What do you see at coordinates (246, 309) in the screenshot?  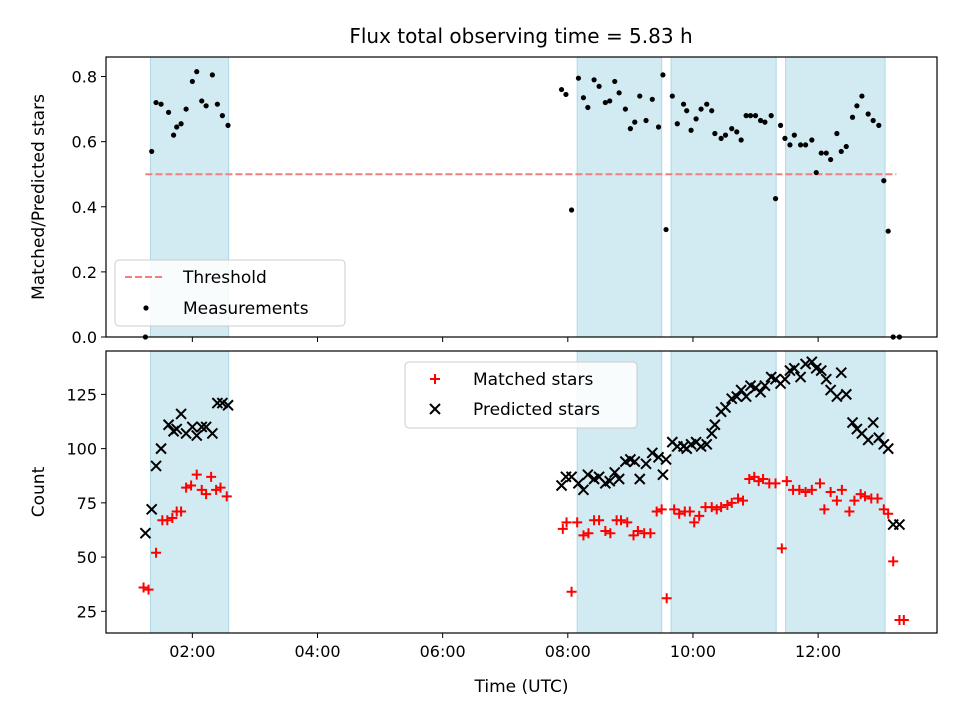 I see `legend-measurements-label: Measurements` at bounding box center [246, 309].